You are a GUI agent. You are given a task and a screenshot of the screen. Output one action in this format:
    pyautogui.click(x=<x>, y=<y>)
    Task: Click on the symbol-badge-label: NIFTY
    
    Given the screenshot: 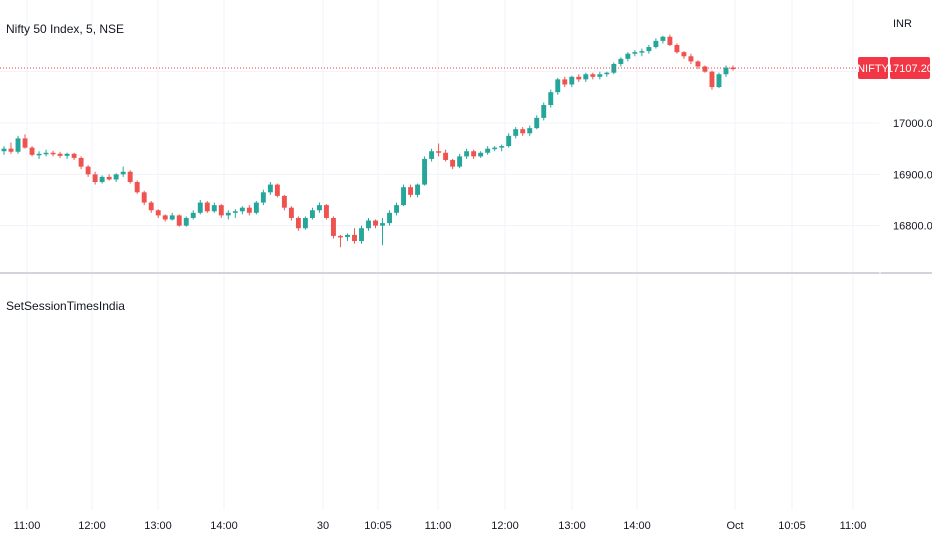 What is the action you would take?
    pyautogui.click(x=873, y=69)
    